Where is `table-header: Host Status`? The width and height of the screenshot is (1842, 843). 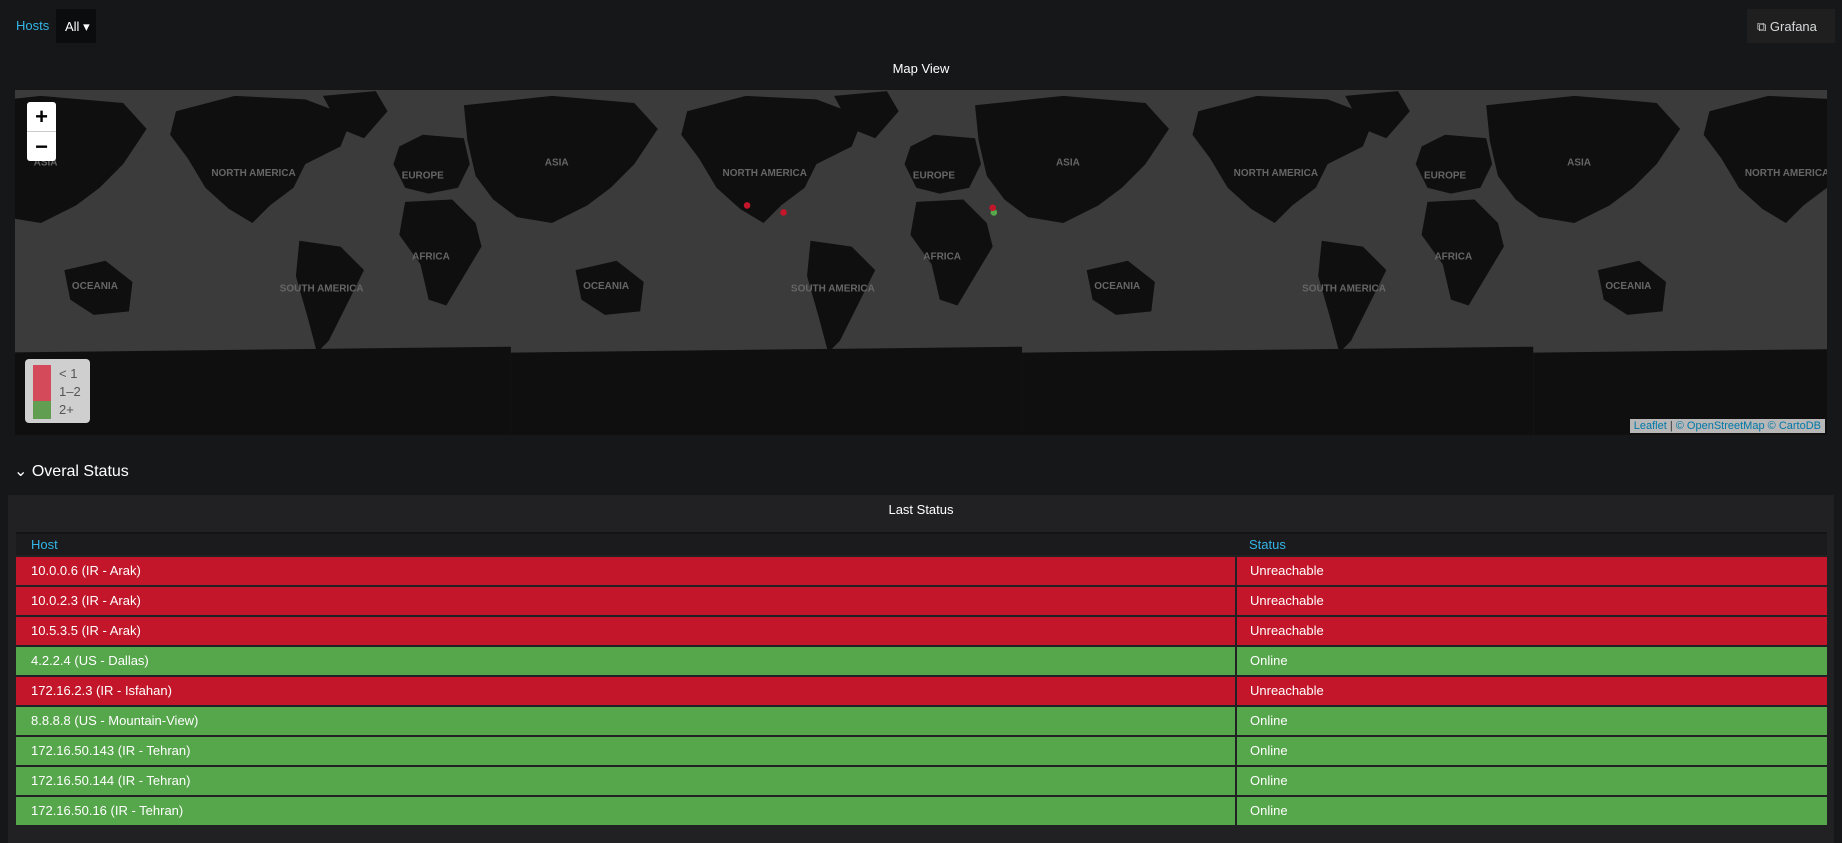
table-header: Host Status is located at coordinates (921, 543).